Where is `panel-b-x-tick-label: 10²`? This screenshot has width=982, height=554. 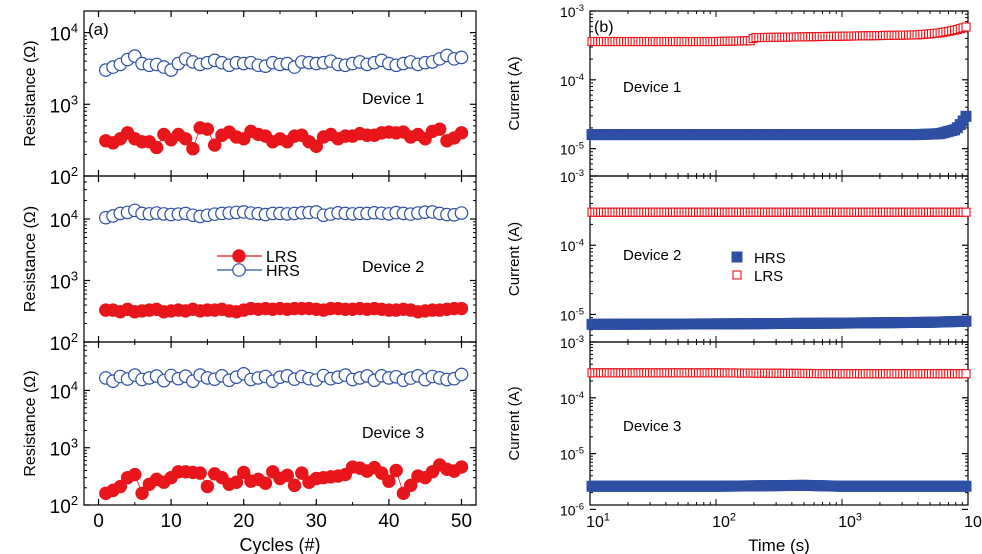
panel-b-x-tick-label: 10² is located at coordinates (724, 521).